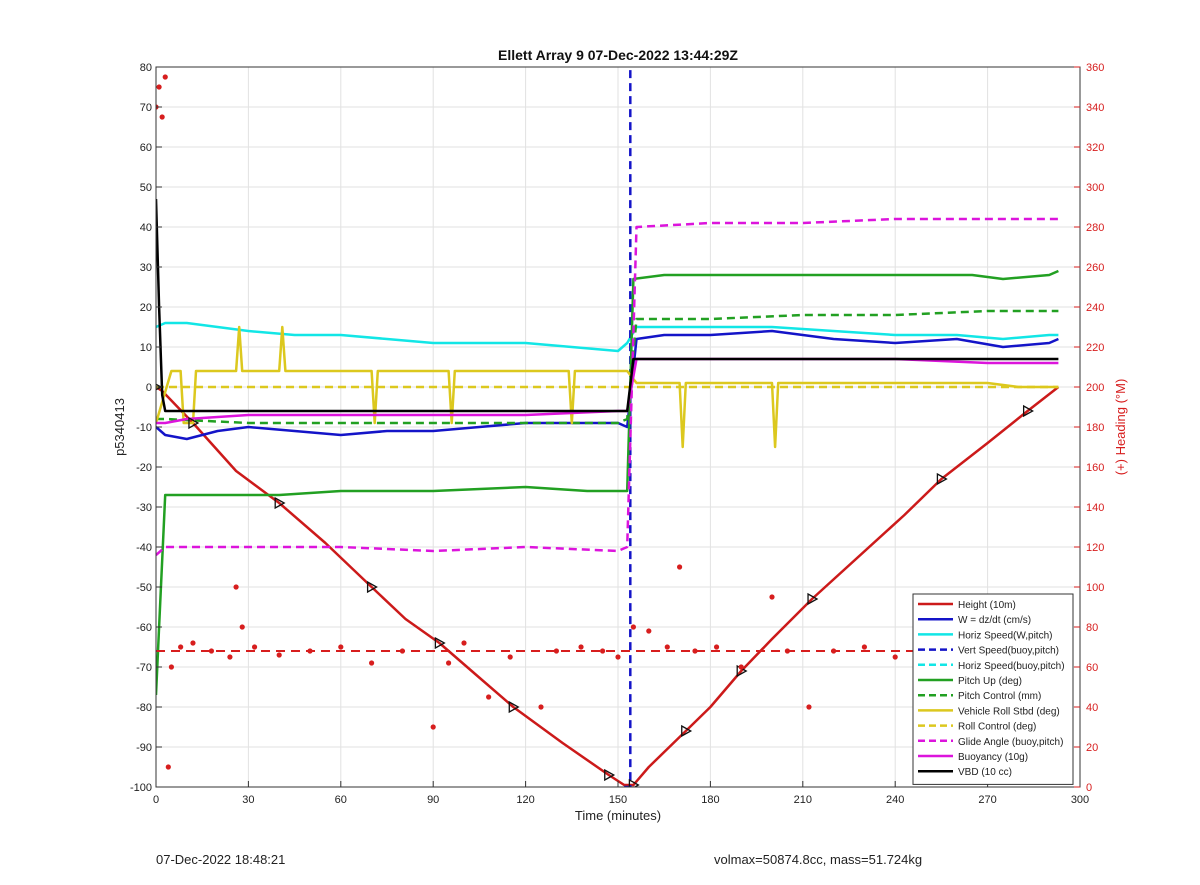  Describe the element at coordinates (144, 548) in the screenshot. I see `y-tick-label: -40` at that location.